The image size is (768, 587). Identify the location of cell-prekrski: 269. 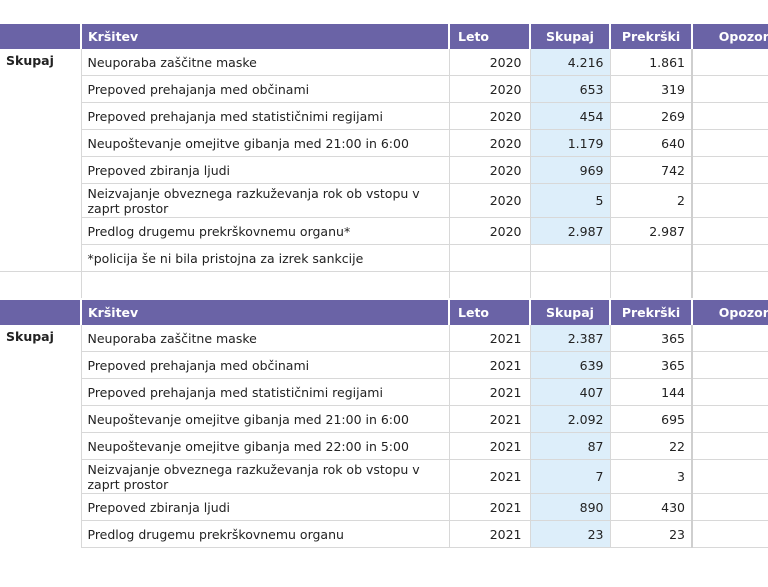
(651, 116).